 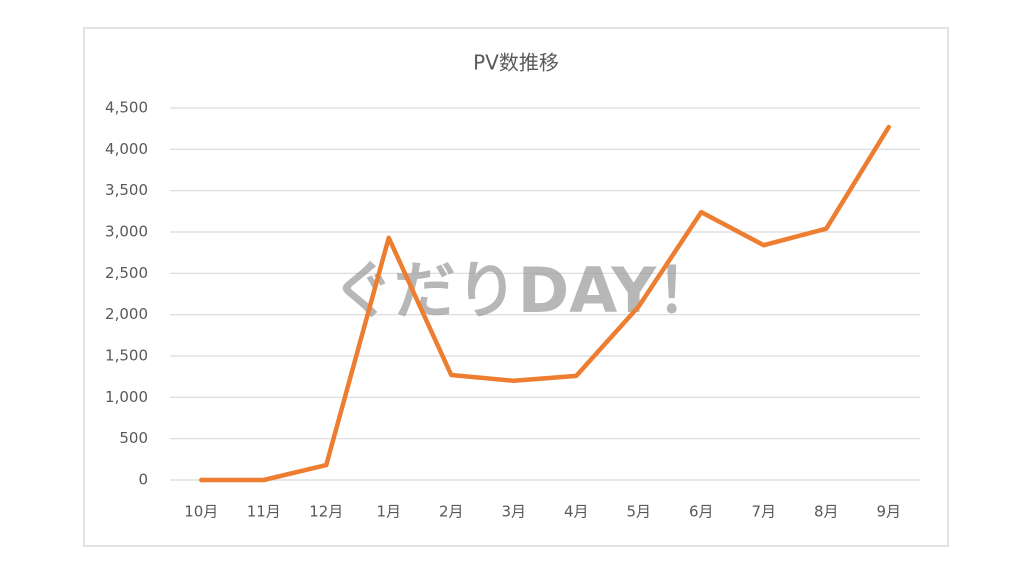 I want to click on x-tick-label: 5月, so click(x=638, y=512).